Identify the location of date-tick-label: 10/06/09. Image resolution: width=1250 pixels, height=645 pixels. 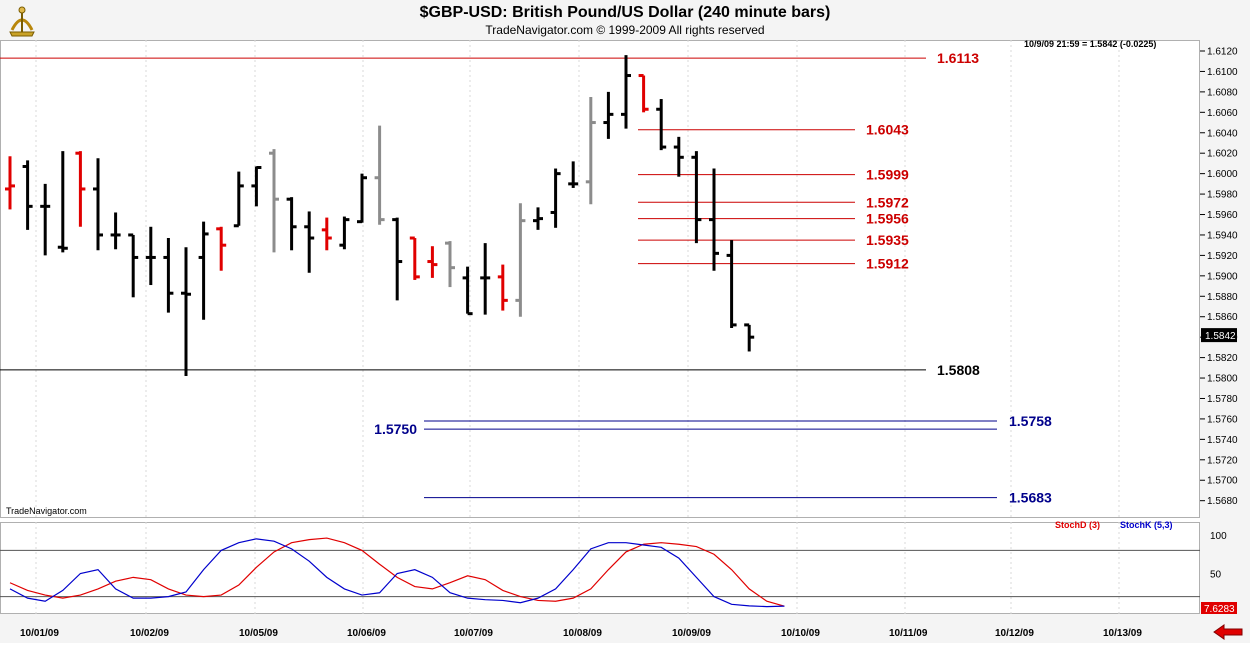
(366, 633).